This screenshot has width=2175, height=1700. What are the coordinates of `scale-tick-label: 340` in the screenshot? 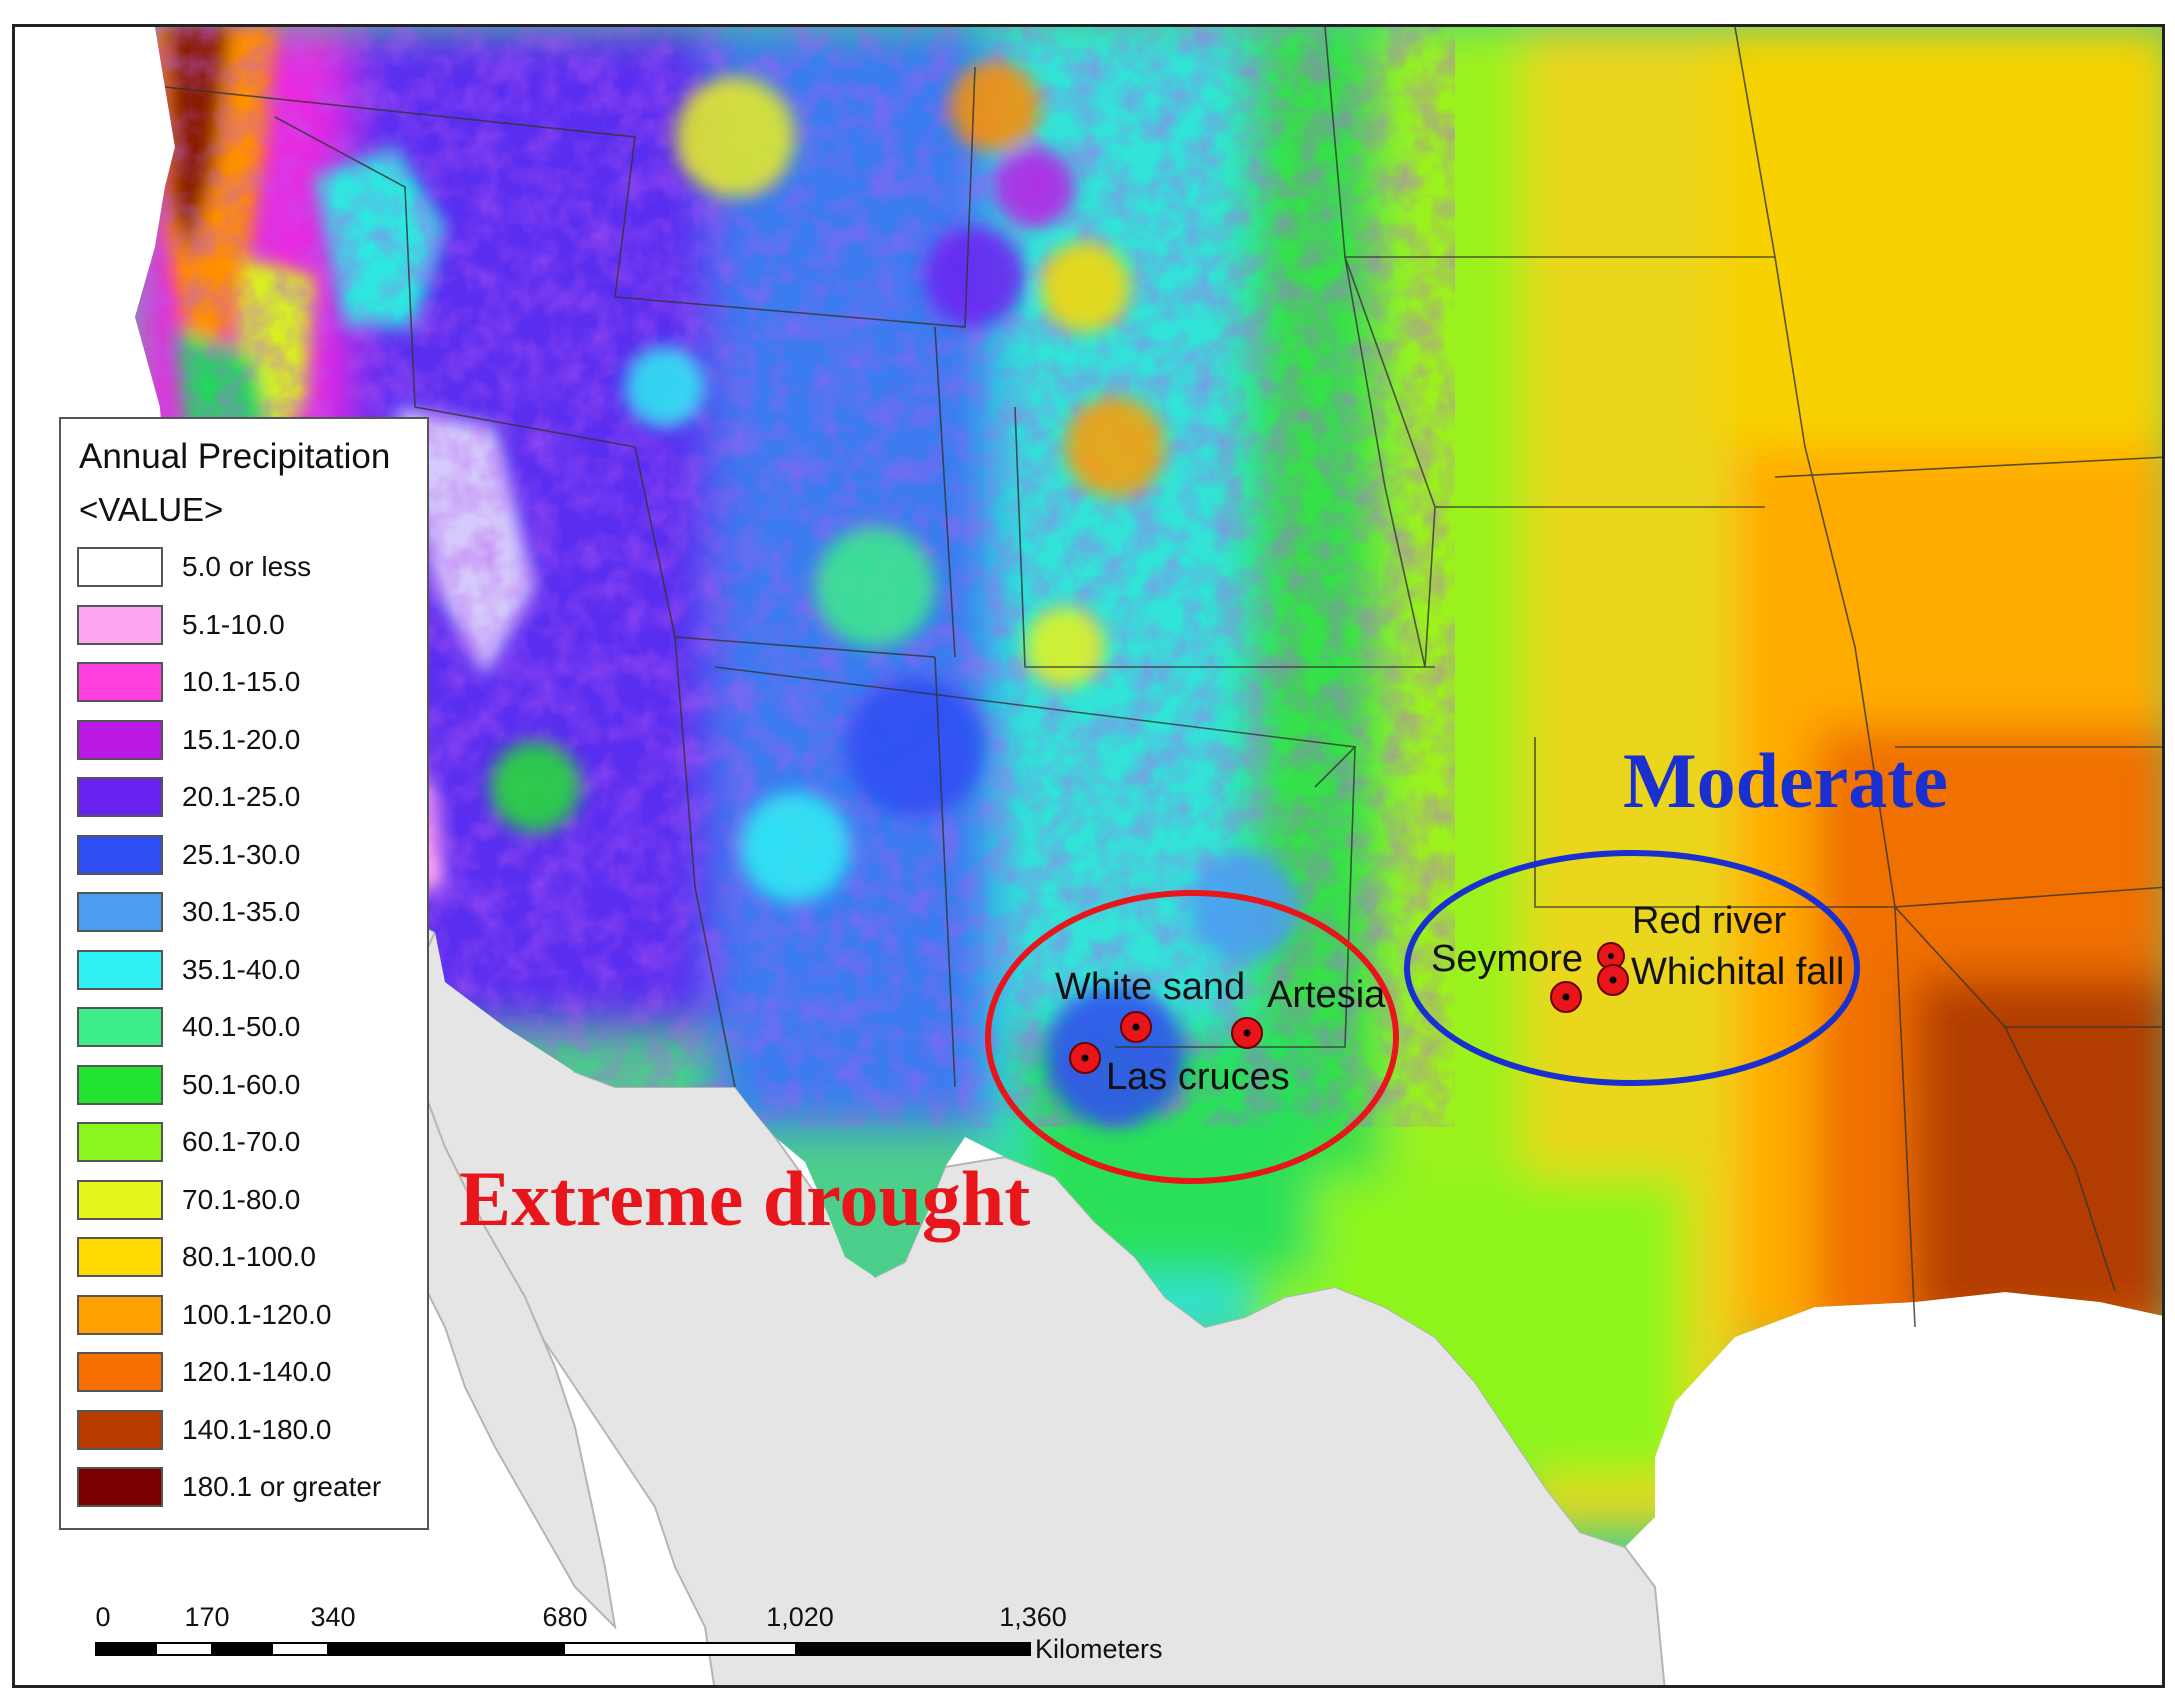 It's located at (333, 1617).